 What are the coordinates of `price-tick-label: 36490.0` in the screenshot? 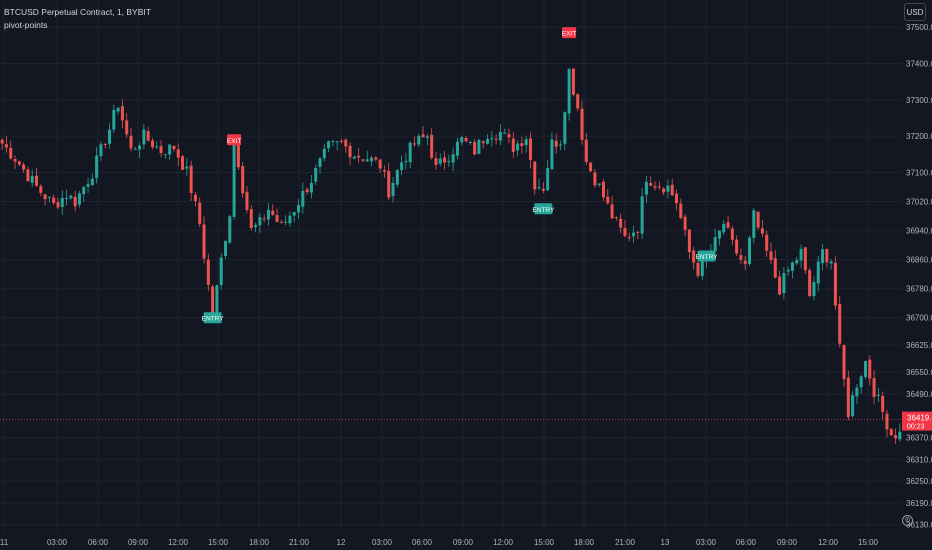 It's located at (919, 394).